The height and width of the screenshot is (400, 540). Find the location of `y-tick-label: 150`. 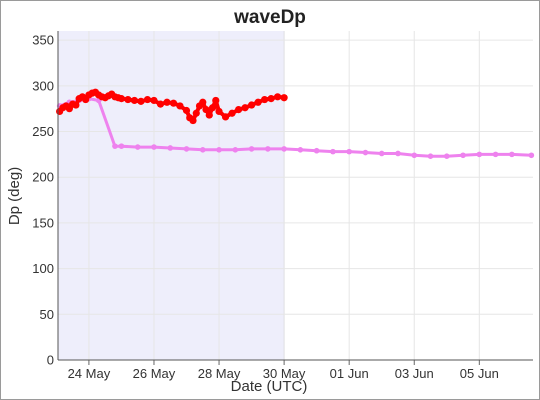

y-tick-label: 150 is located at coordinates (43, 222).